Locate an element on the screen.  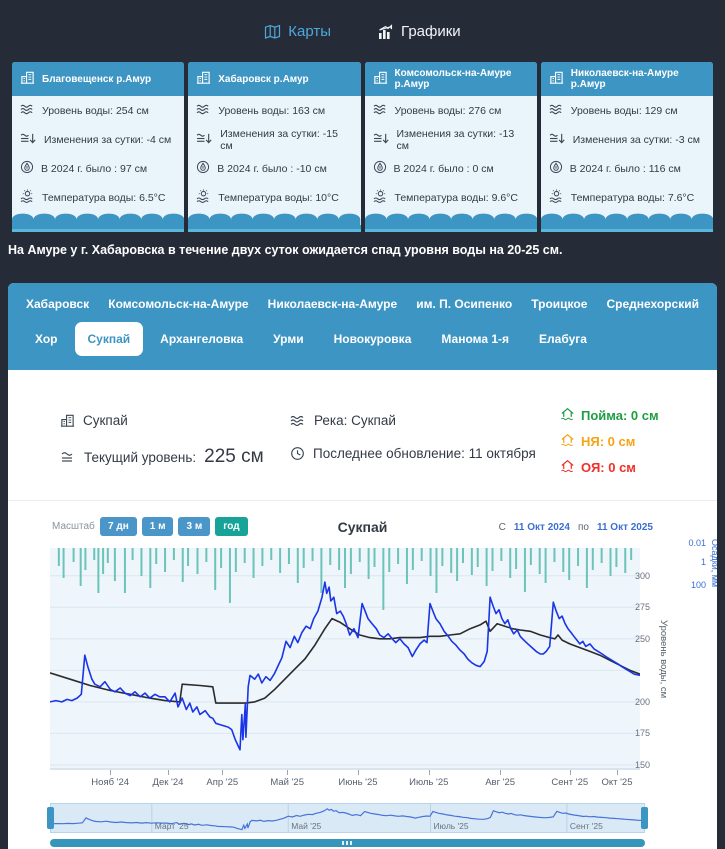
station-card-header: Комсомольск-на-Амуре р.Амур is located at coordinates (450, 79).